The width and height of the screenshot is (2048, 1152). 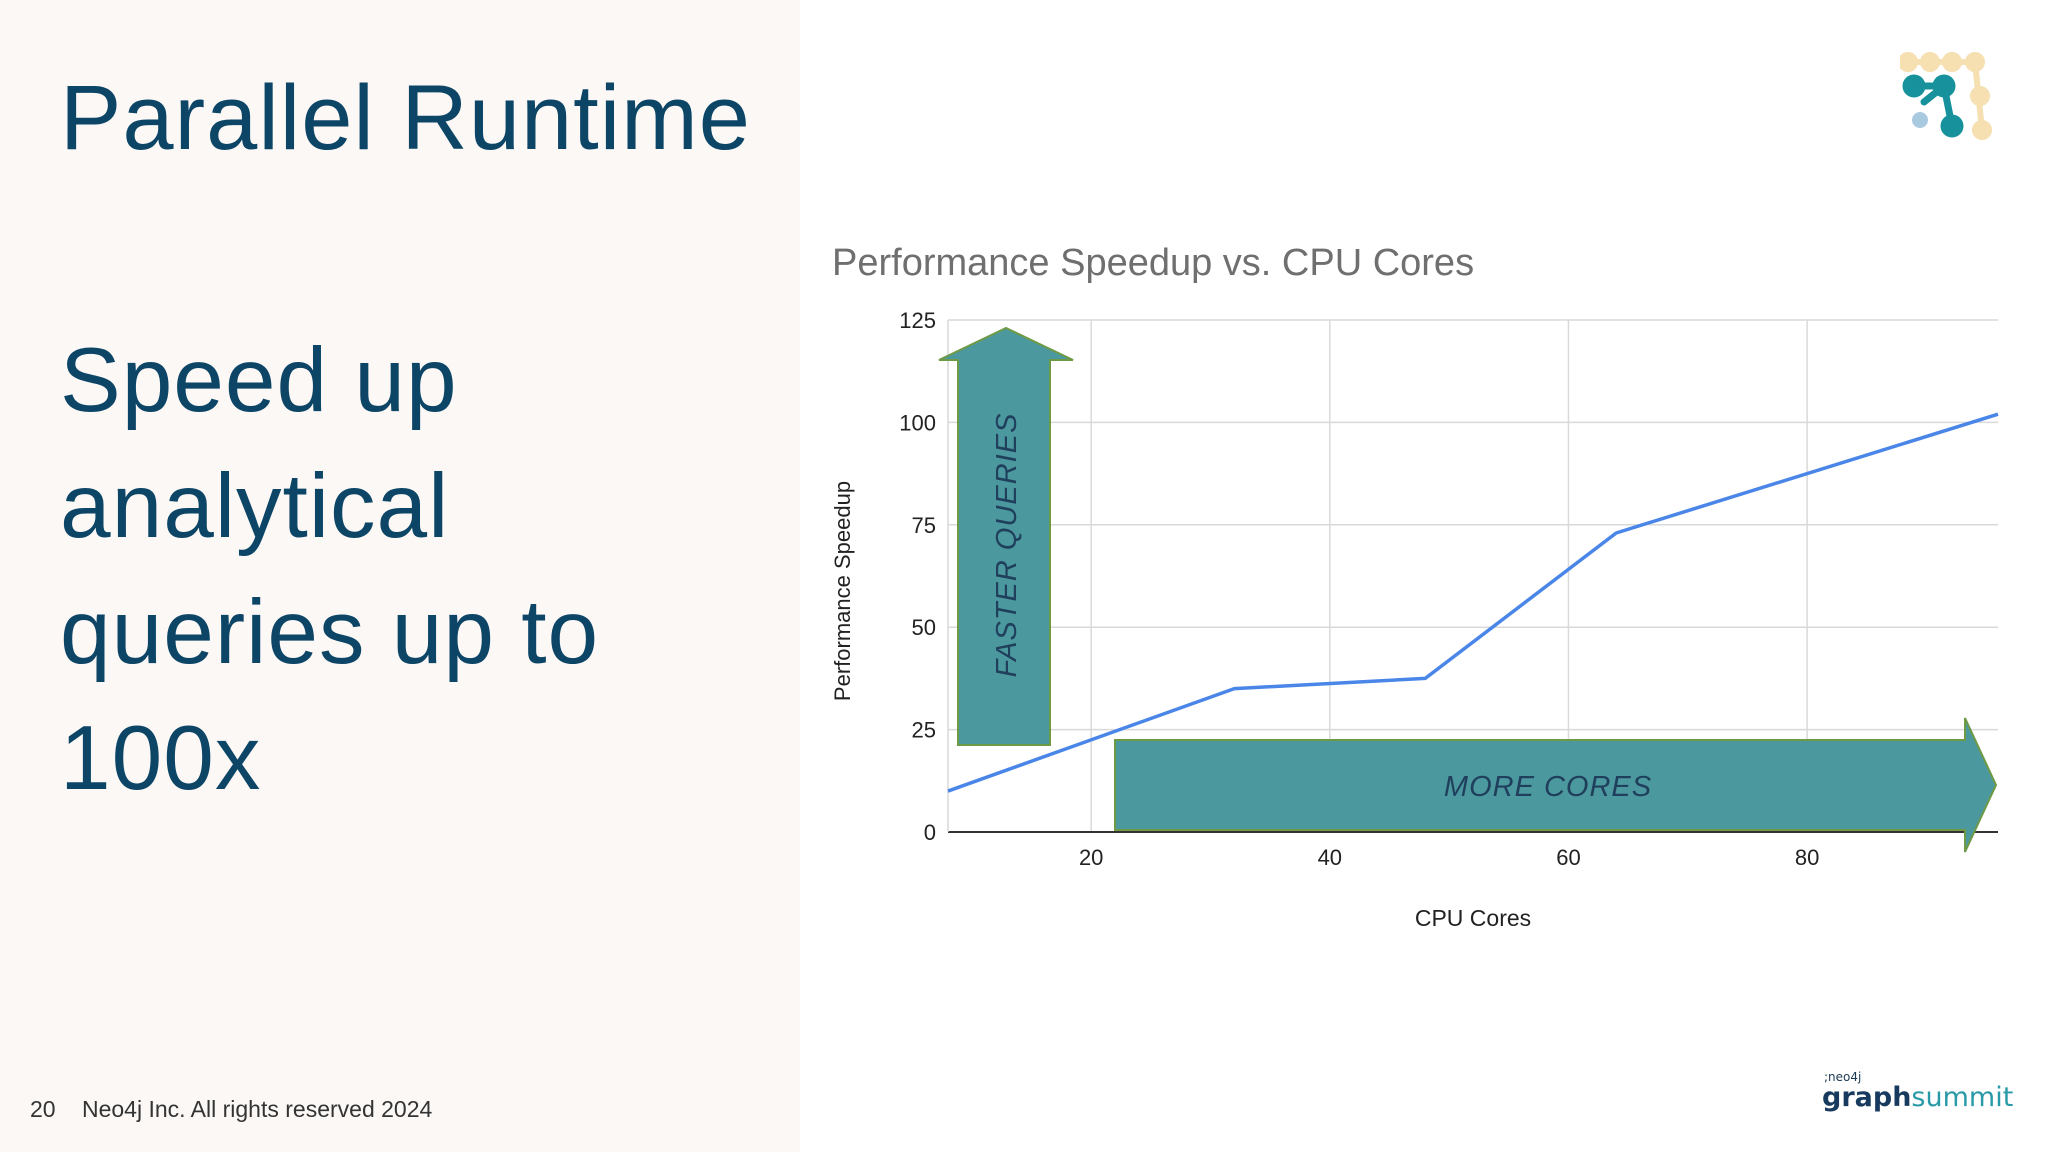 I want to click on brand-summit: summit, so click(x=1962, y=1097).